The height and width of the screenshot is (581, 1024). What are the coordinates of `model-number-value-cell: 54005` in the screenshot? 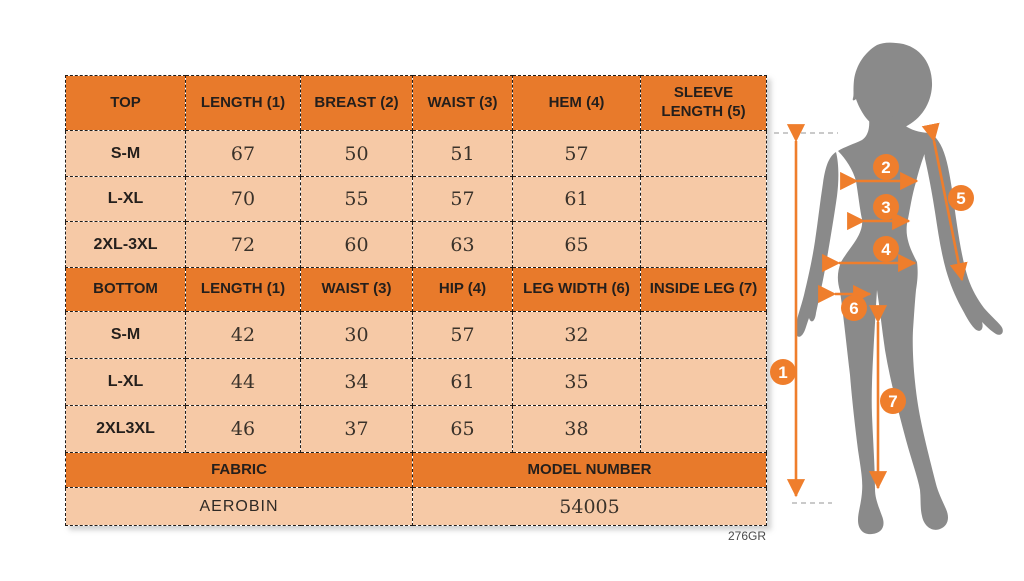 It's located at (589, 506).